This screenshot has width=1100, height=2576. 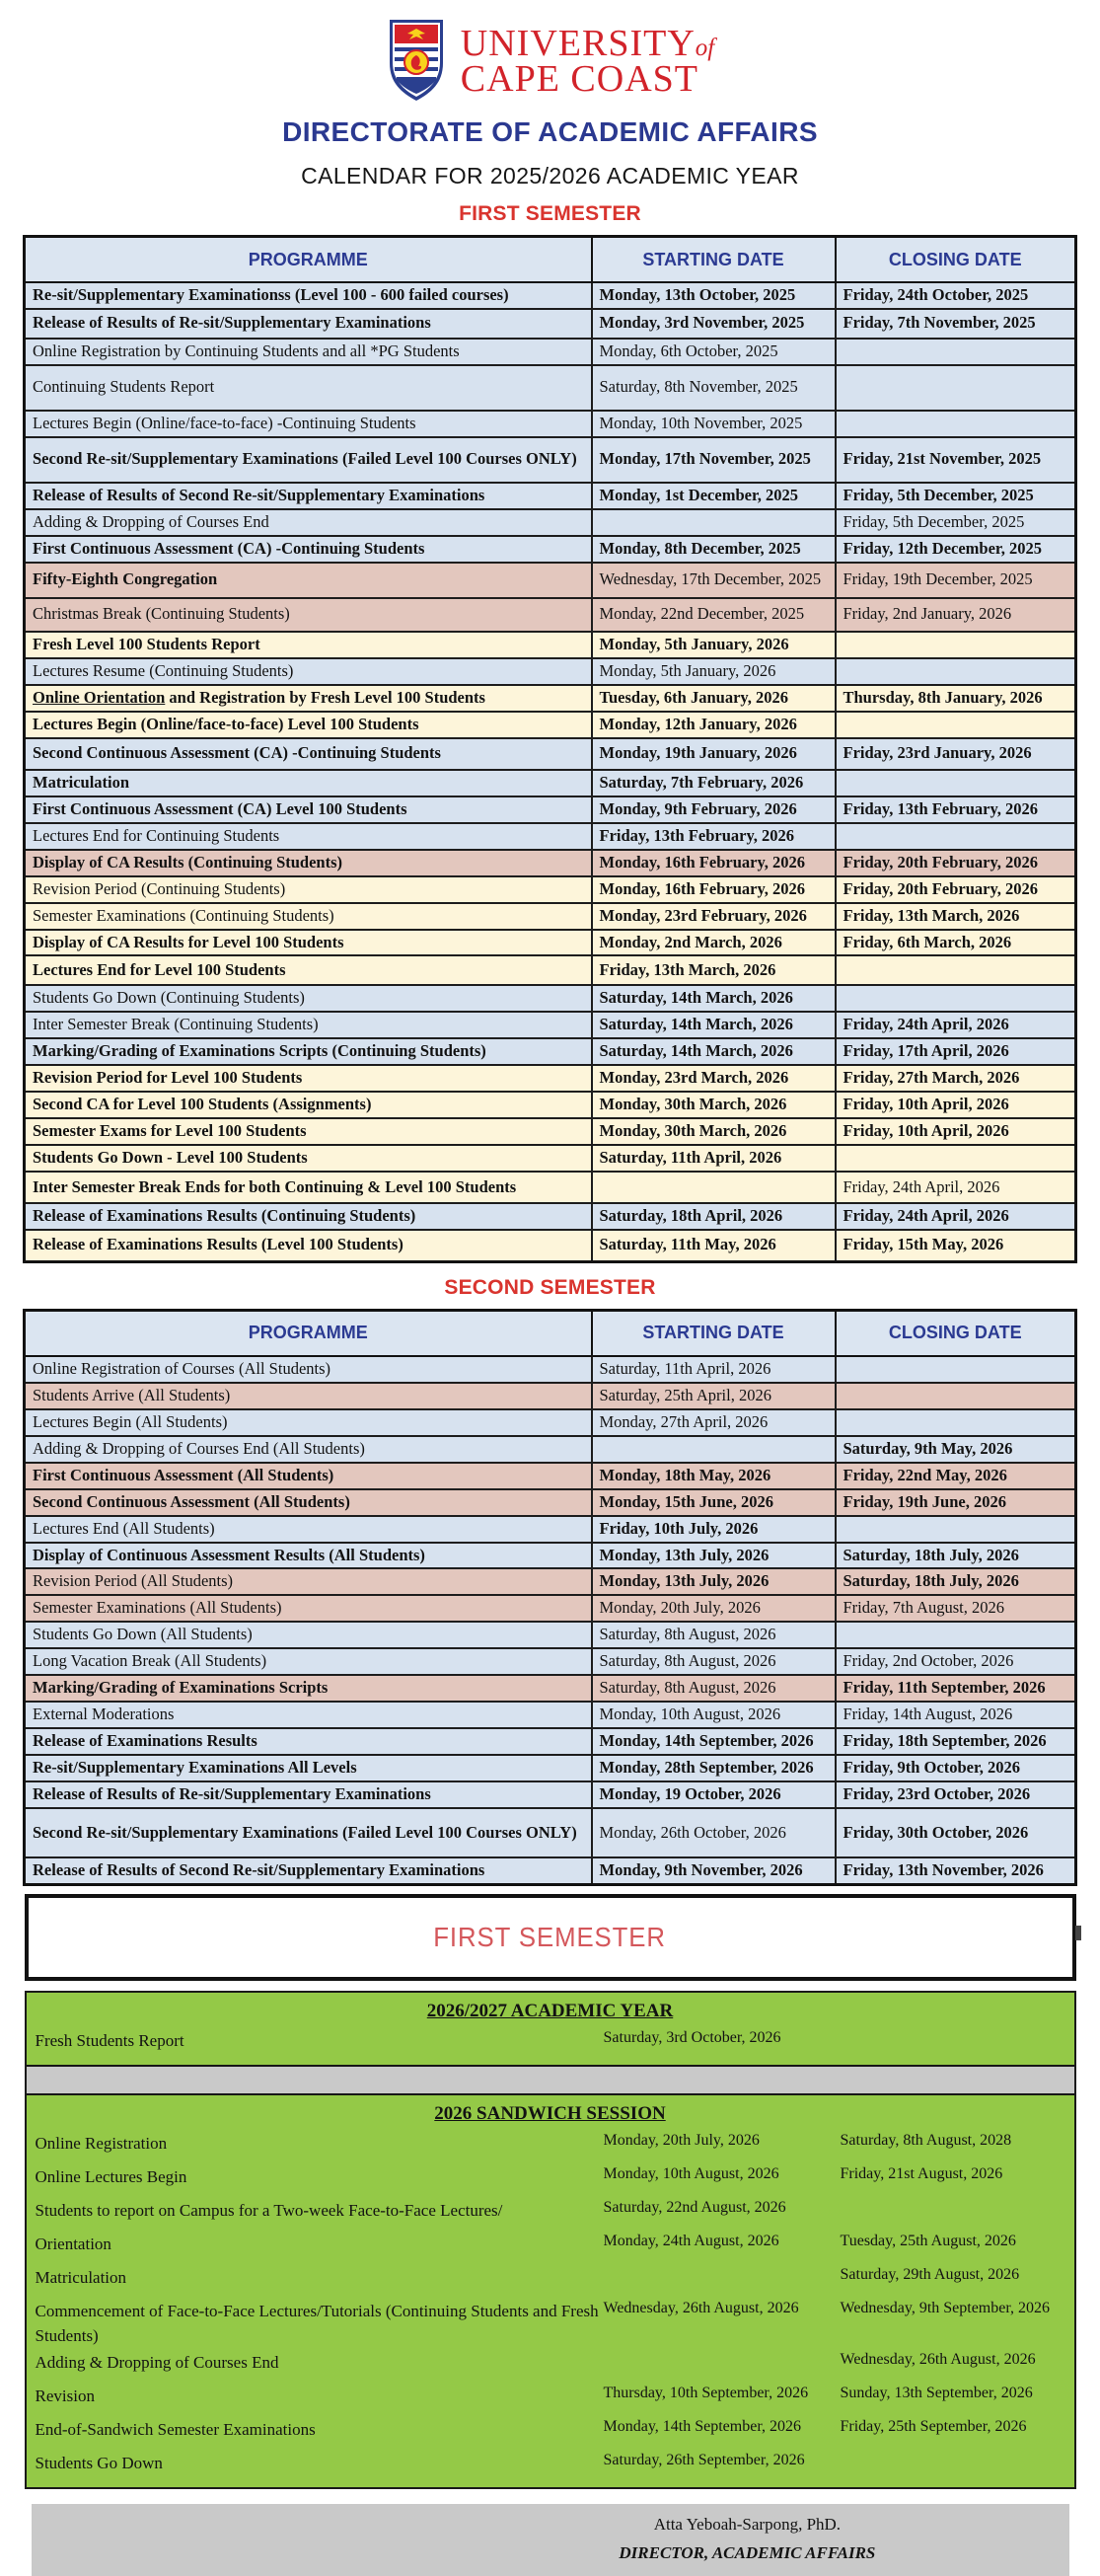 I want to click on section-row: Matriculation Saturday, 29th August, 2026, so click(x=550, y=2280).